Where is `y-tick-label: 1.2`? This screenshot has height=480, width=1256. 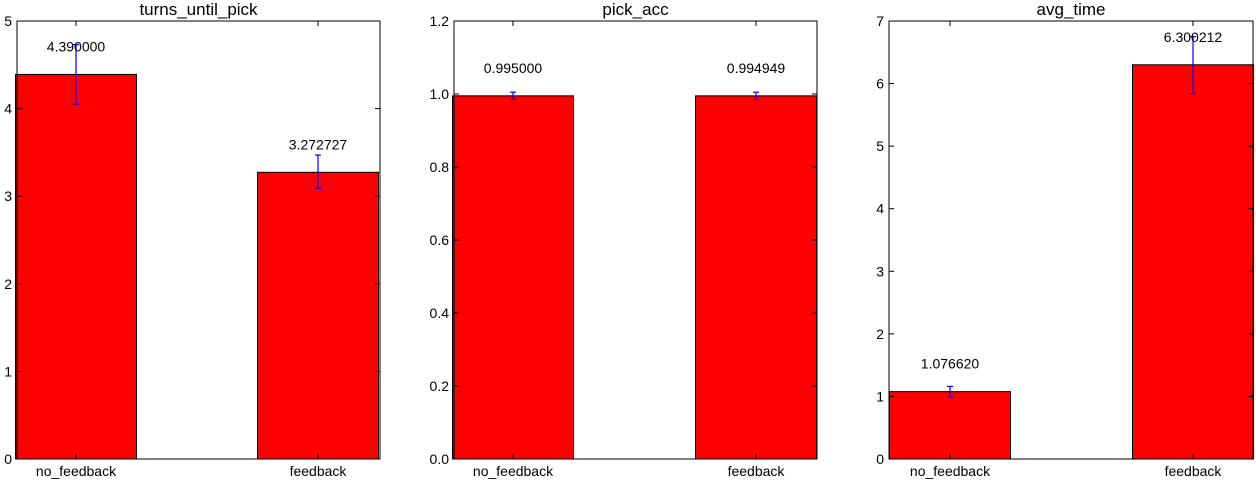
y-tick-label: 1.2 is located at coordinates (440, 21).